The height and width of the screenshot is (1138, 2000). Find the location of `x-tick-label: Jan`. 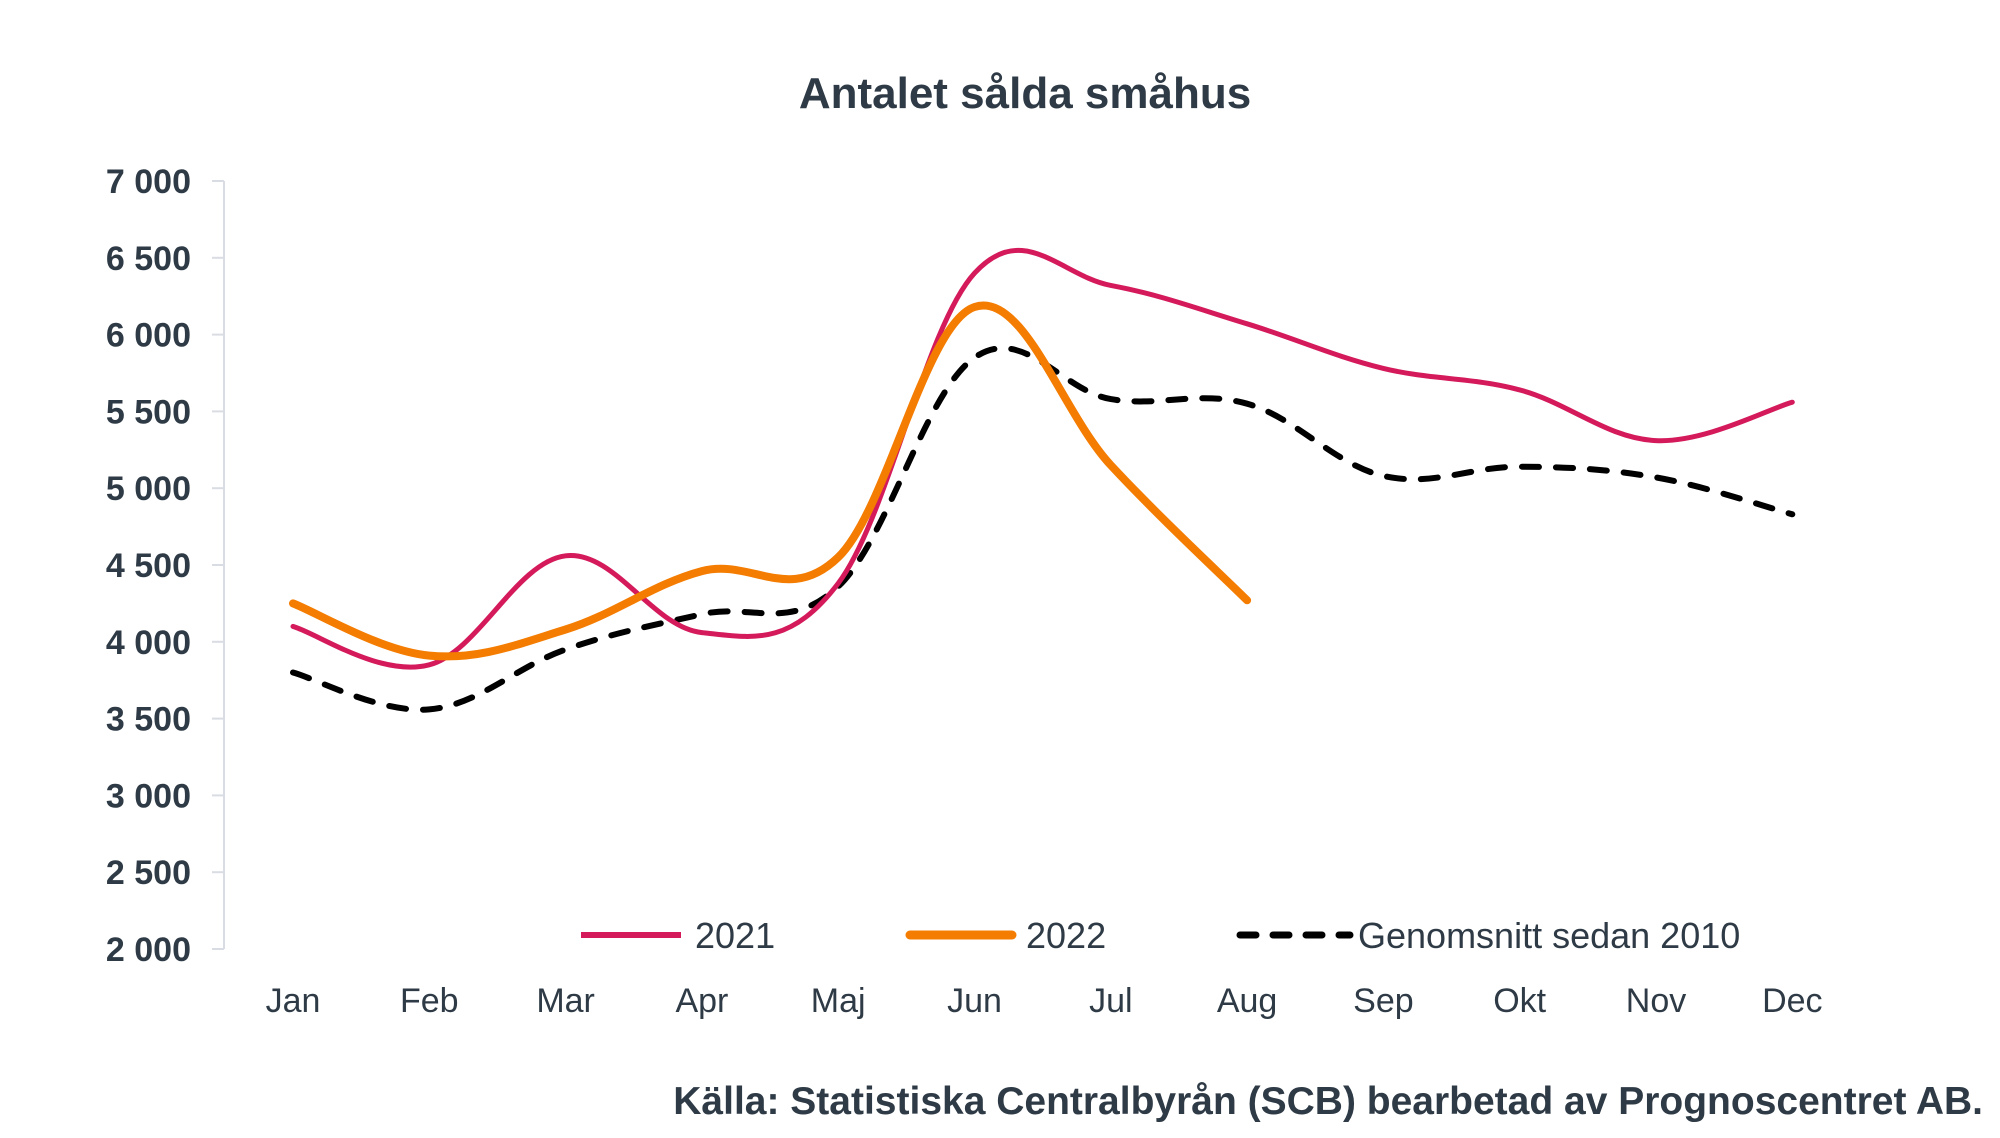

x-tick-label: Jan is located at coordinates (293, 1001).